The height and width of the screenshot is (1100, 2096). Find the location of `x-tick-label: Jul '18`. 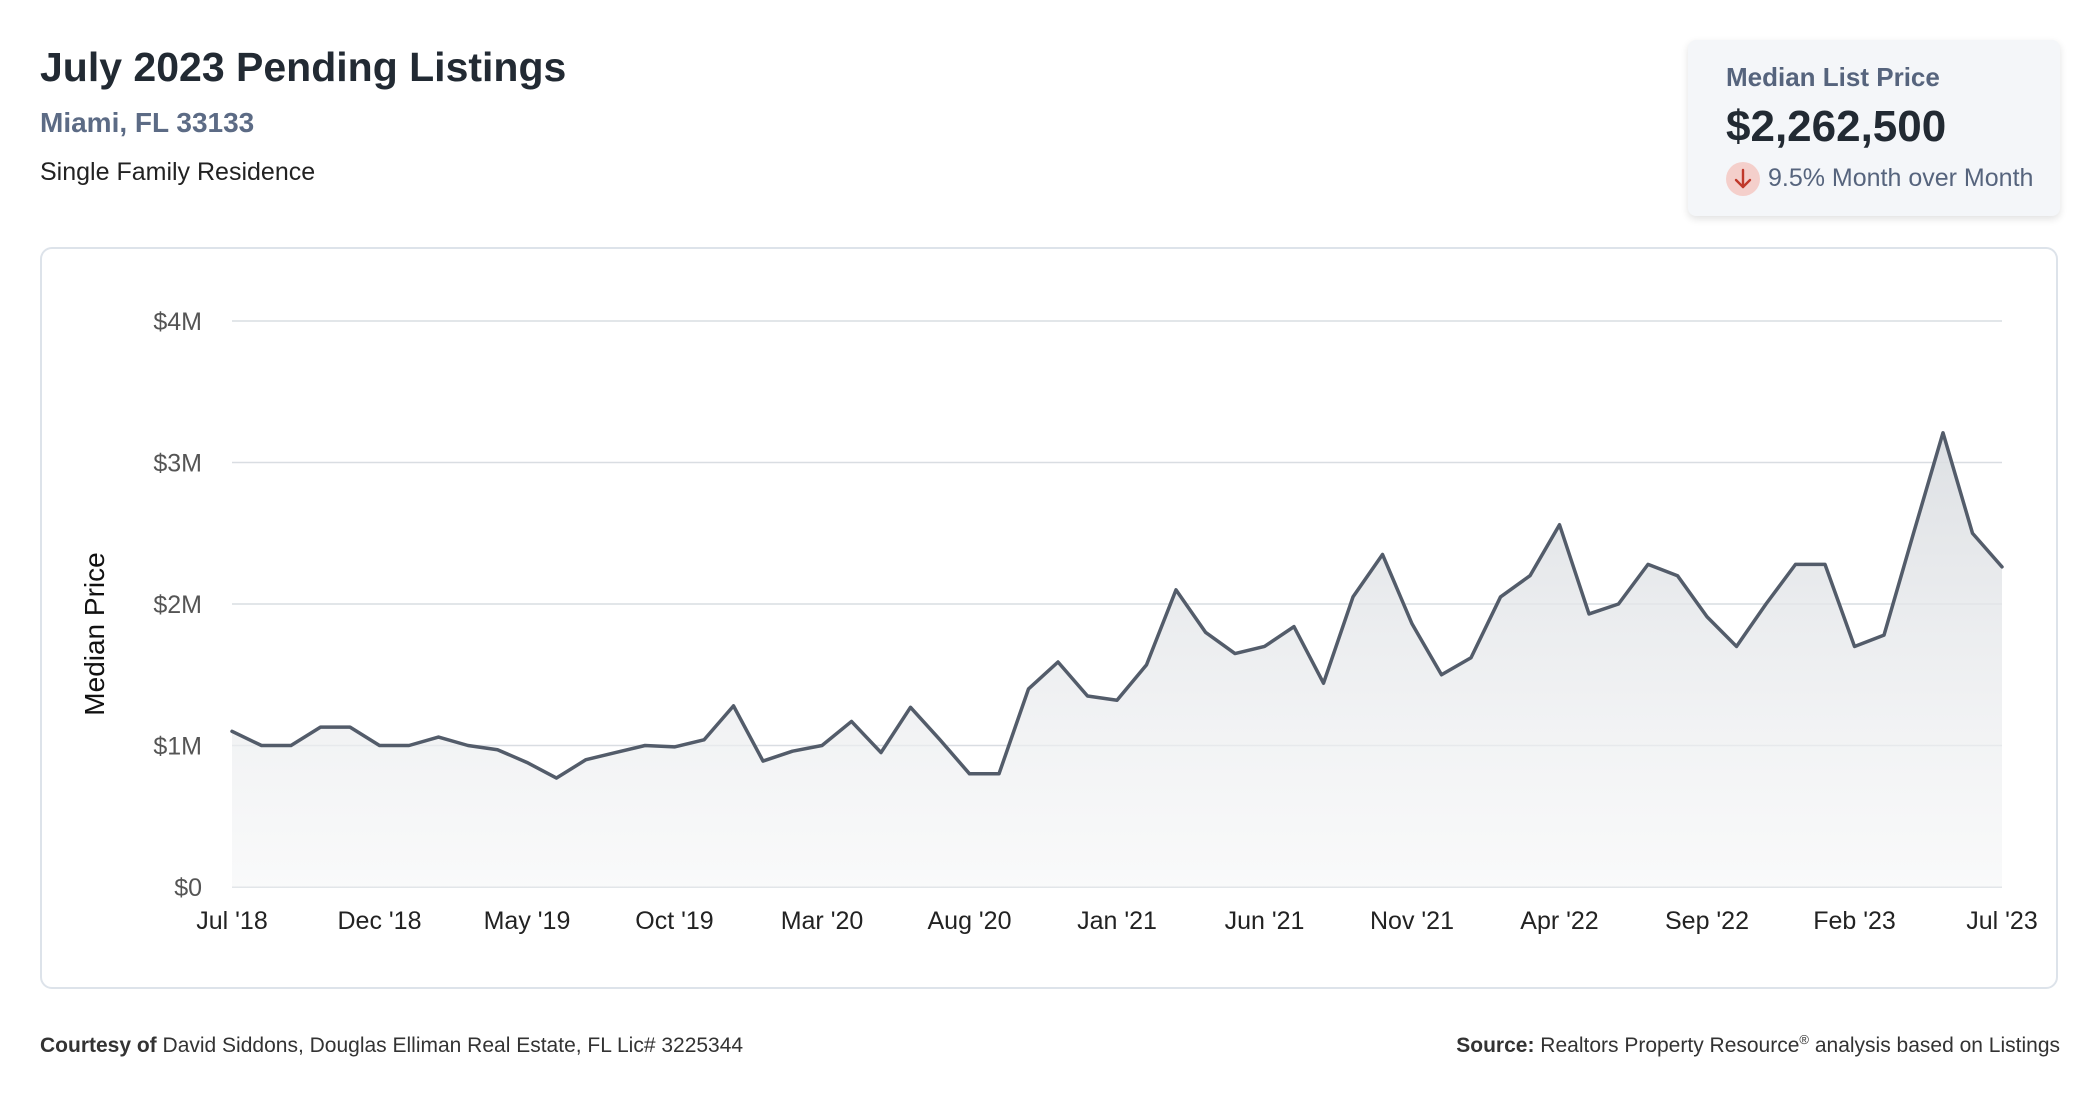

x-tick-label: Jul '18 is located at coordinates (231, 921).